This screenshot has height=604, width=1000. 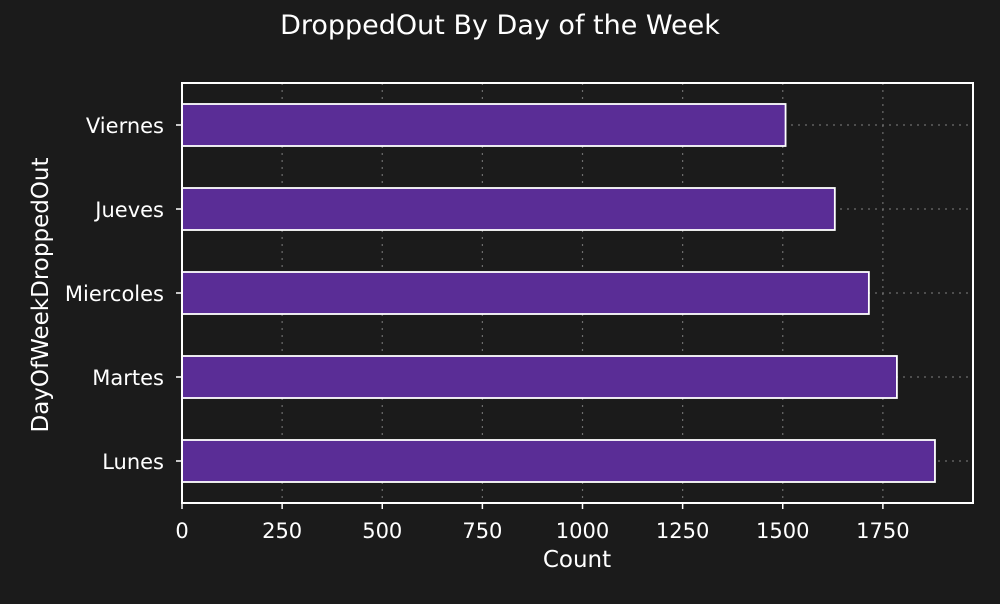 What do you see at coordinates (128, 210) in the screenshot?
I see `y-tick-label: Jueves` at bounding box center [128, 210].